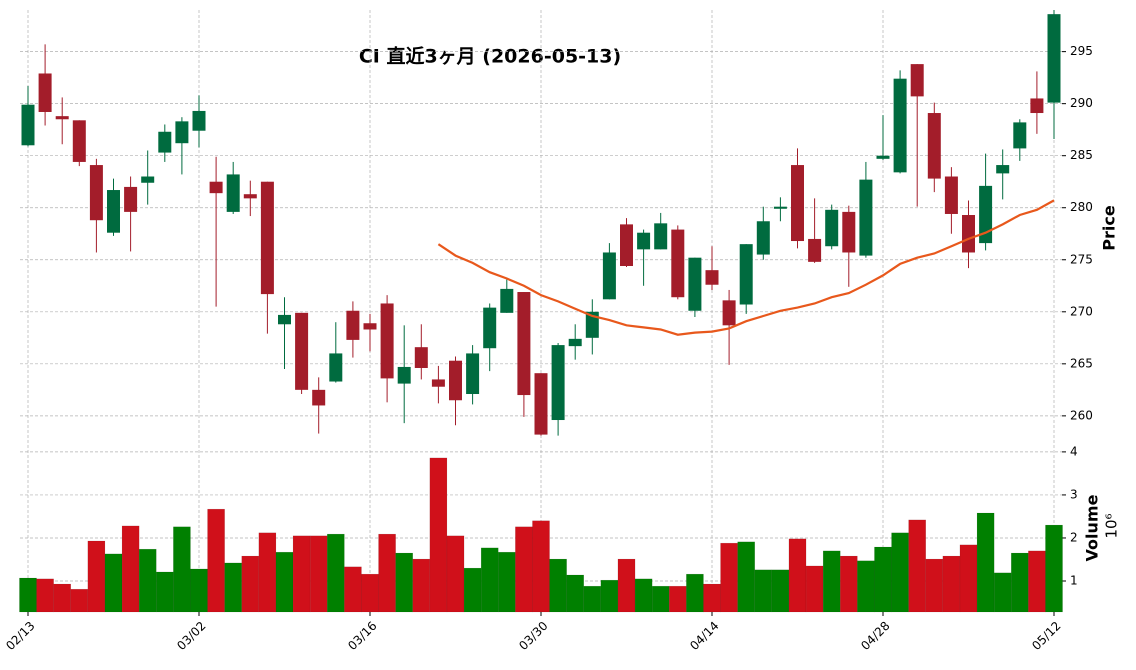 Image resolution: width=1136 pixels, height=670 pixels. What do you see at coordinates (1081, 415) in the screenshot?
I see `y-tick-label: 260` at bounding box center [1081, 415].